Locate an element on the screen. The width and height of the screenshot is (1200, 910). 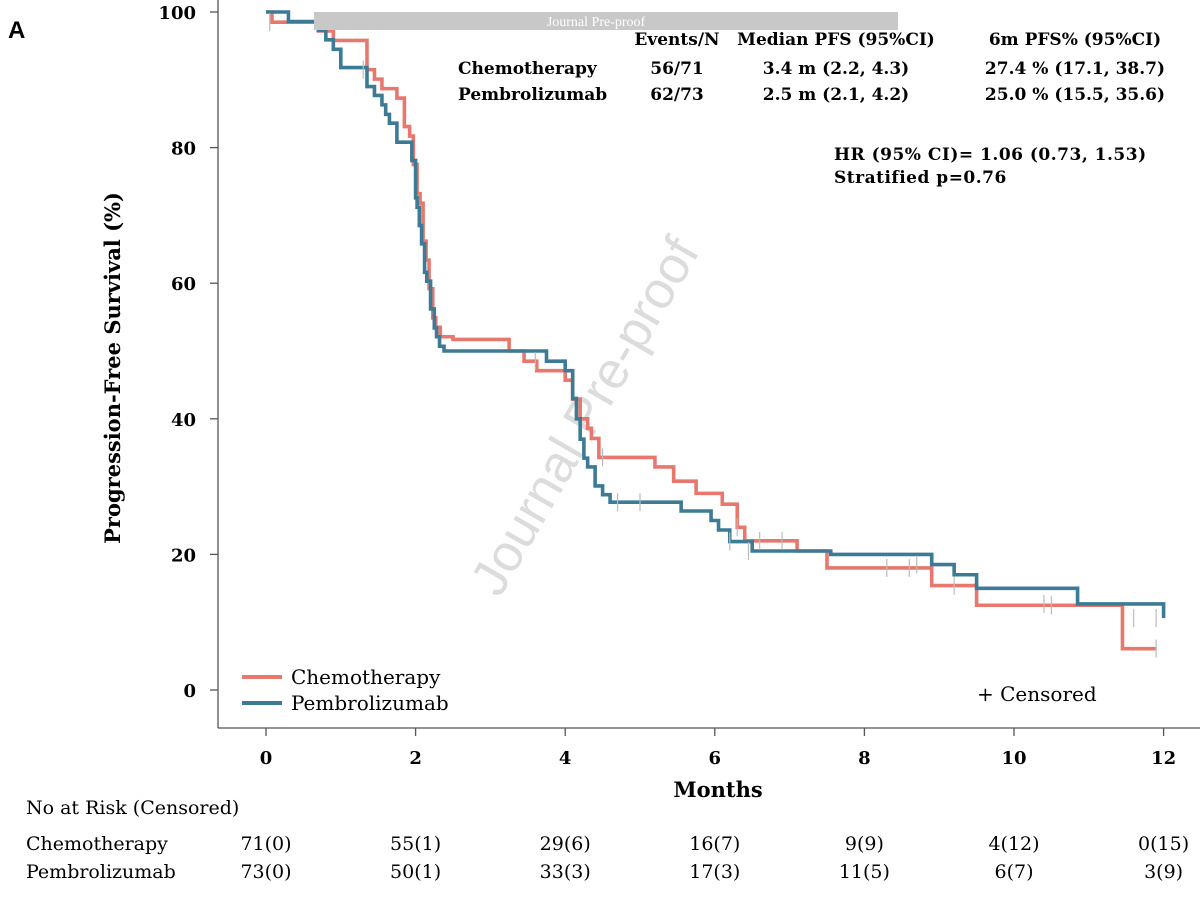
legend-label-pembrolizumab: Pembrolizumab is located at coordinates (370, 703).